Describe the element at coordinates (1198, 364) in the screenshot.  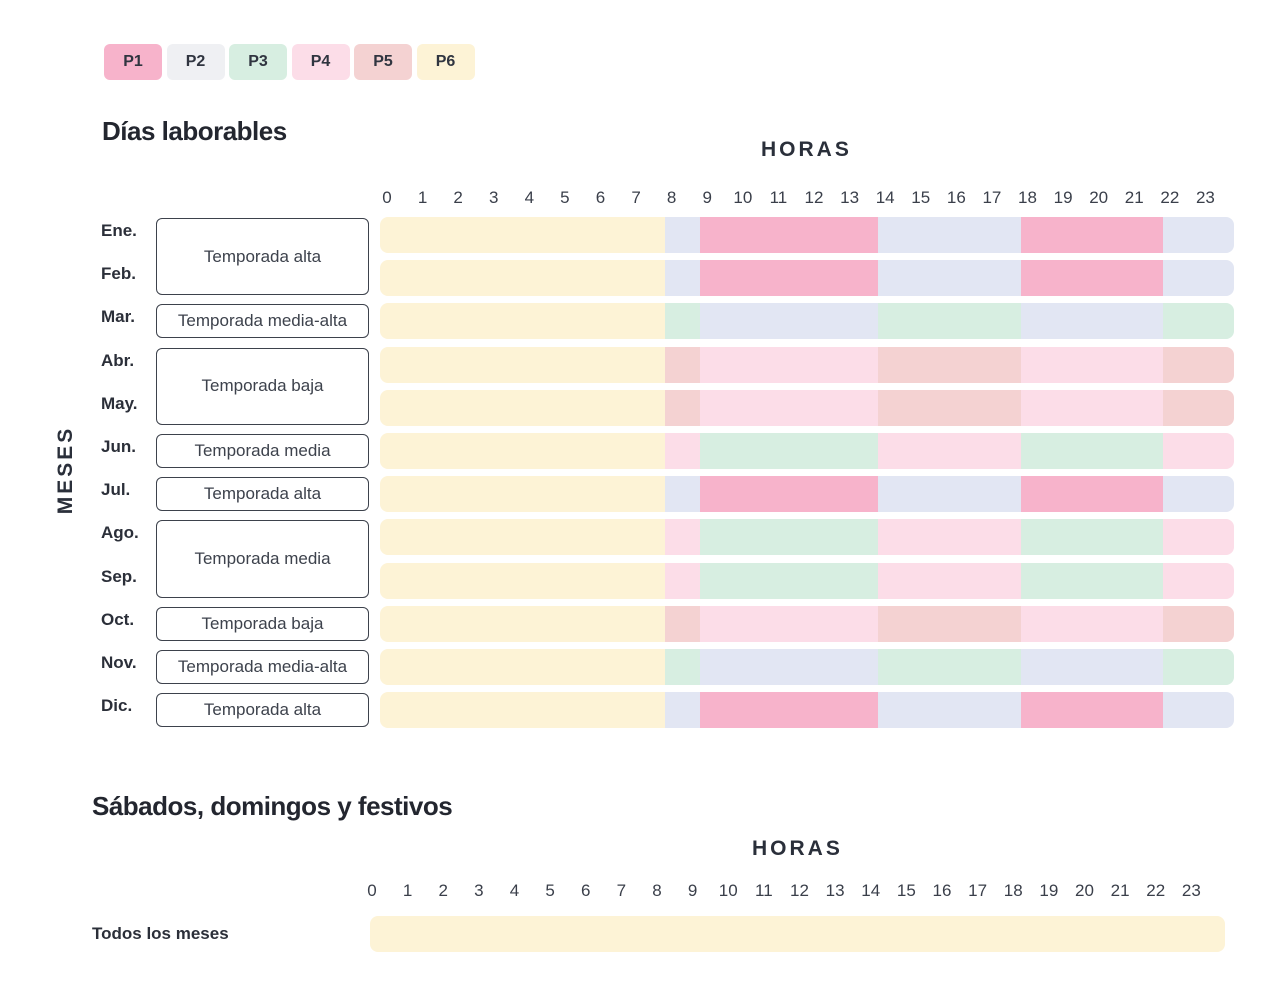
I see `heatmap-row-3-segment-p5-h22` at that location.